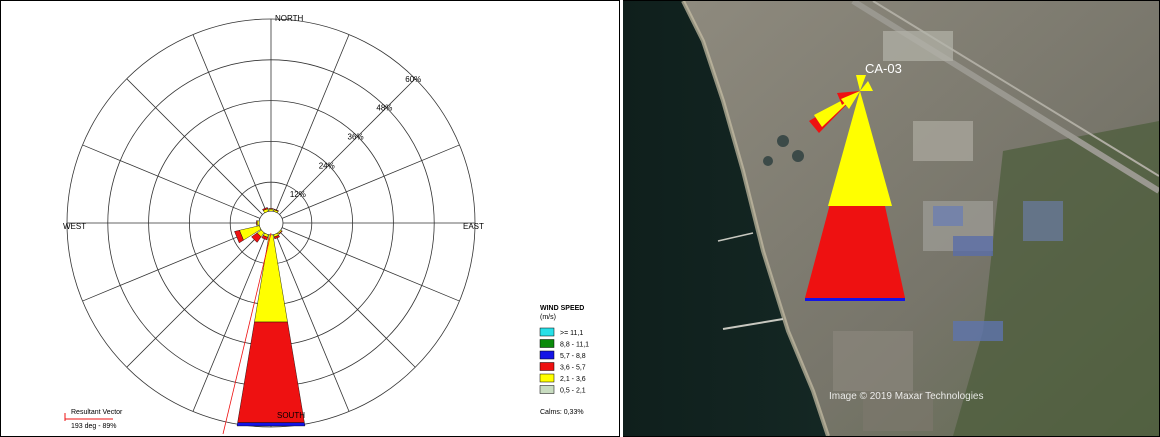 This screenshot has width=1160, height=437. What do you see at coordinates (883, 68) in the screenshot?
I see `station-label: CA-03` at bounding box center [883, 68].